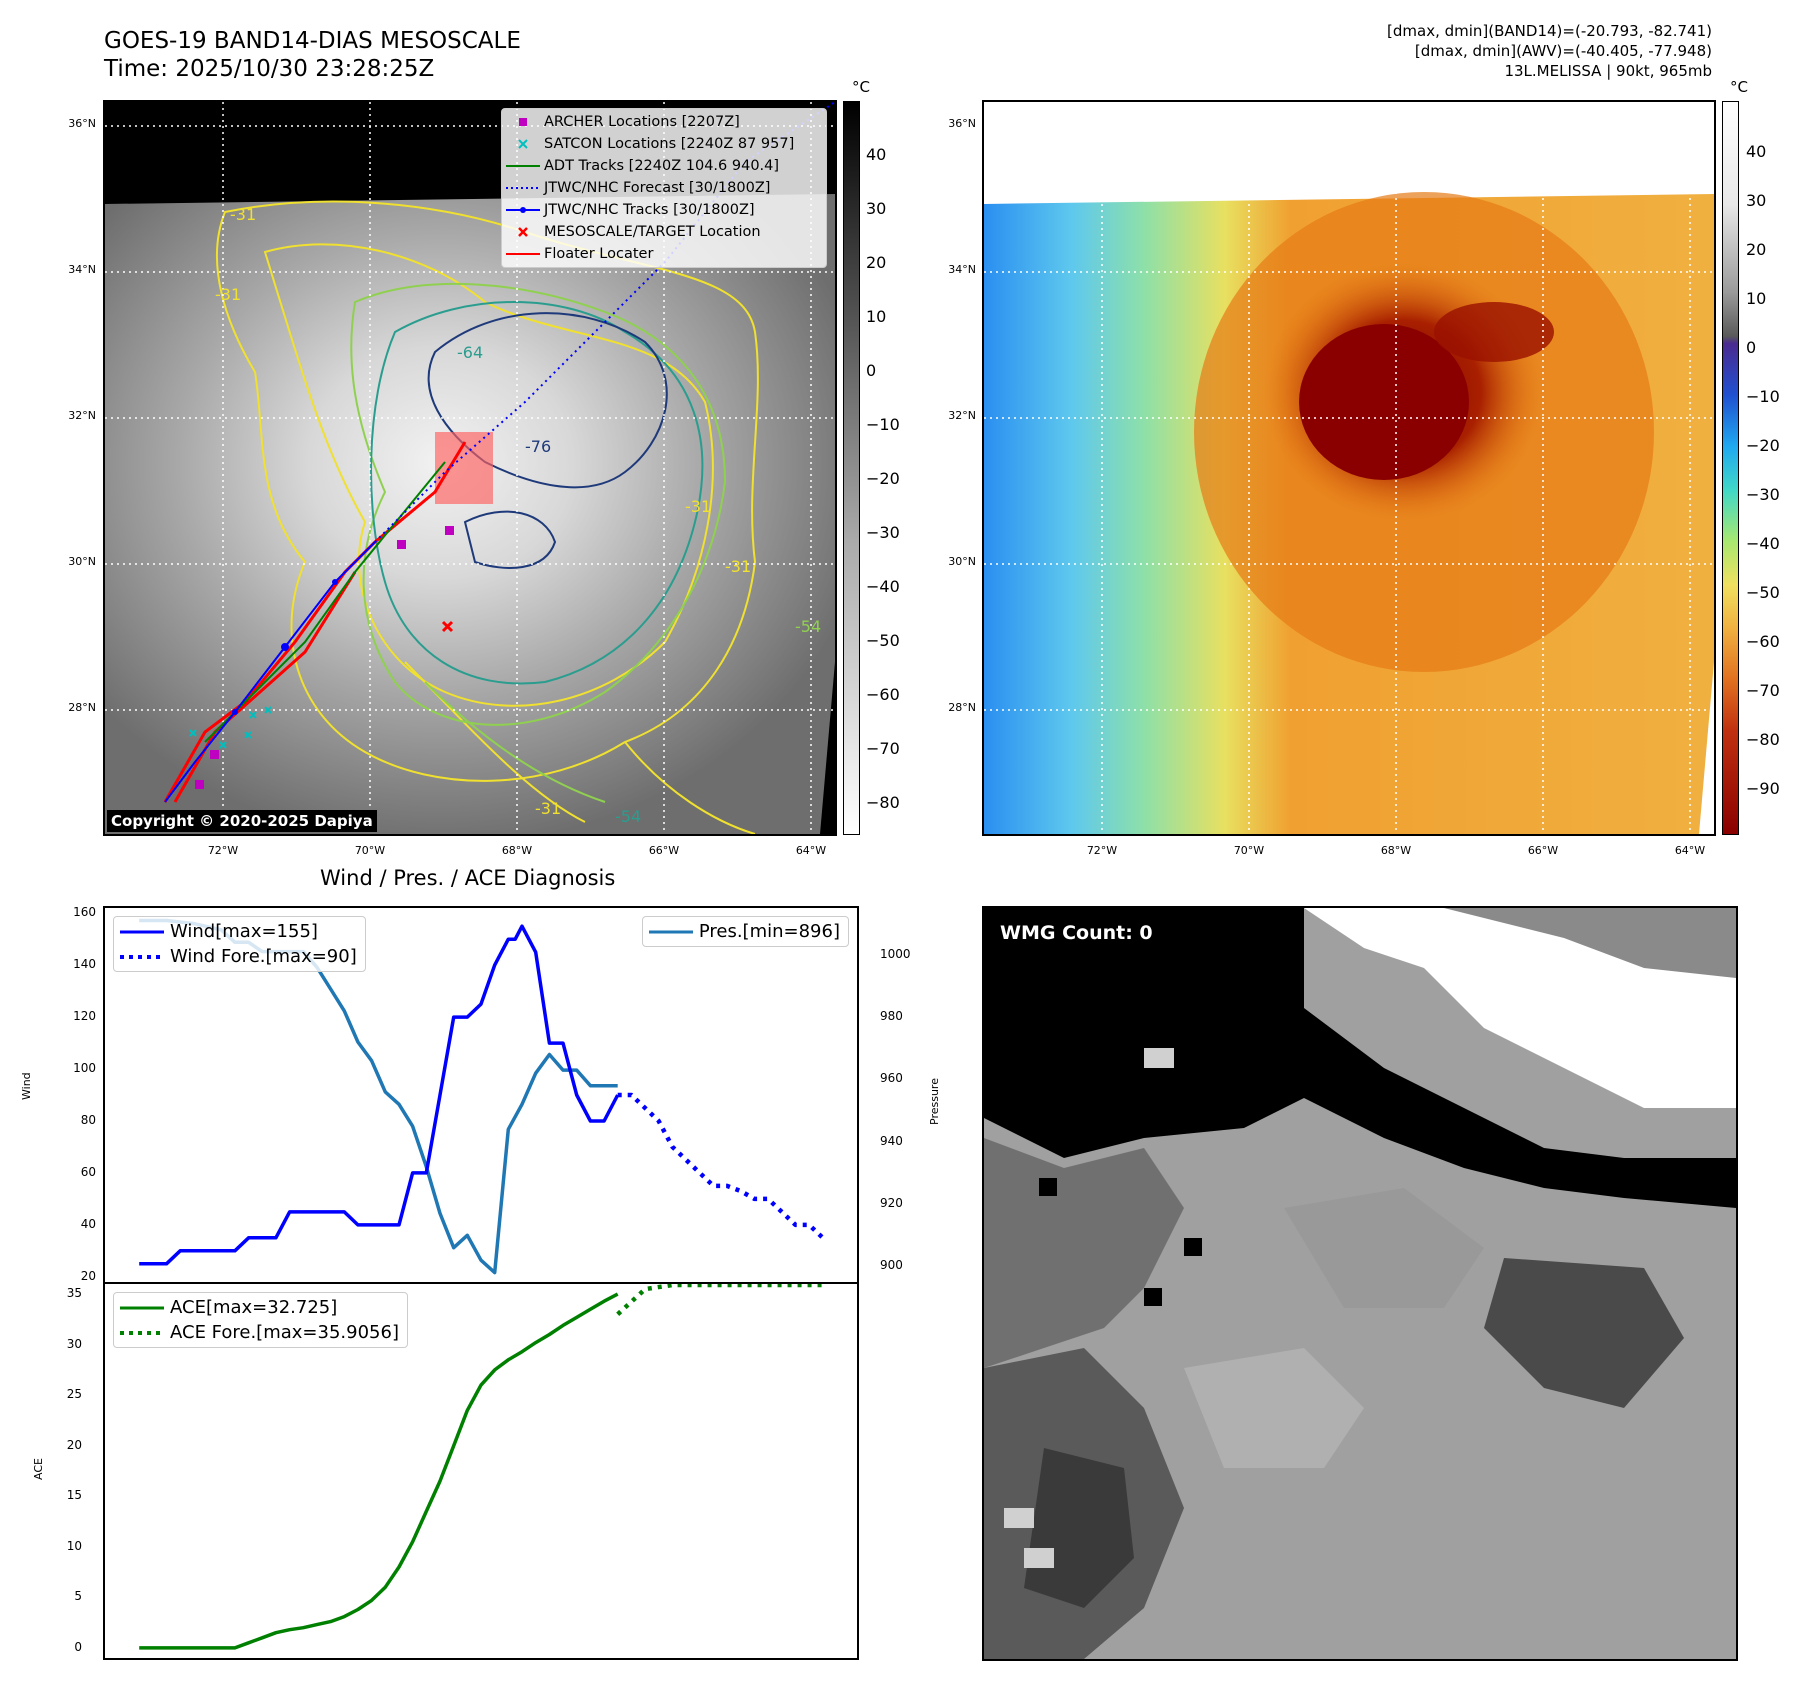 This screenshot has width=1797, height=1690. Describe the element at coordinates (1763, 788) in the screenshot. I see `colorbar-color-tick: −90` at that location.